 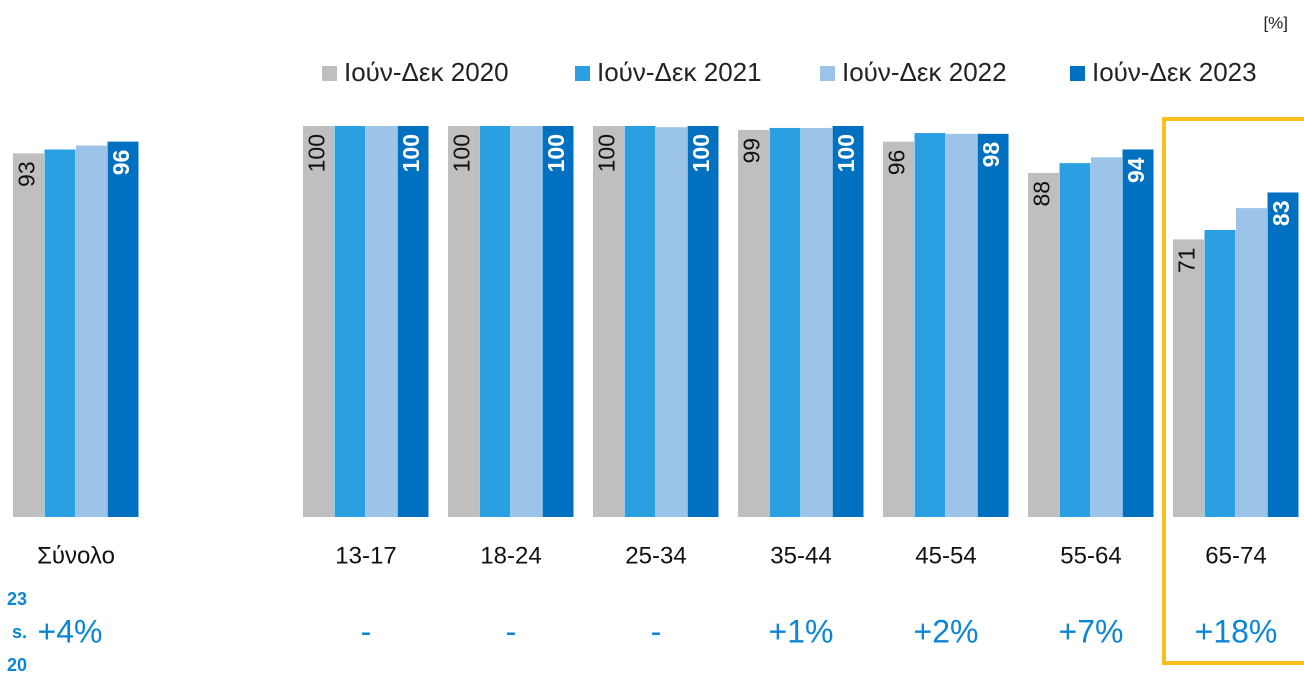 I want to click on x-tick-label: 55-64, so click(x=1090, y=555).